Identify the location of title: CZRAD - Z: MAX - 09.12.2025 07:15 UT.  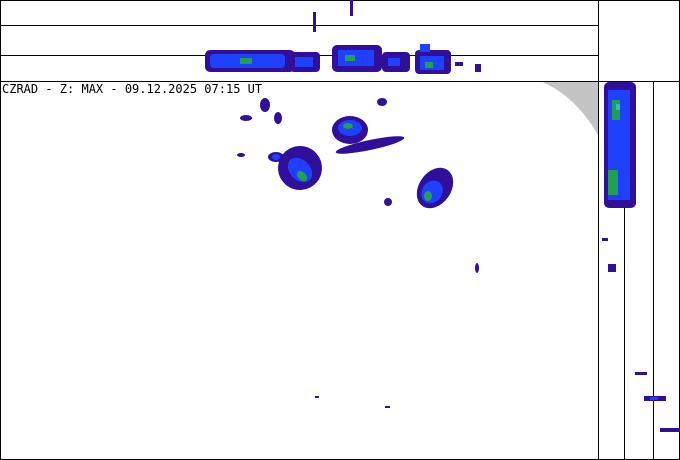
(132, 89).